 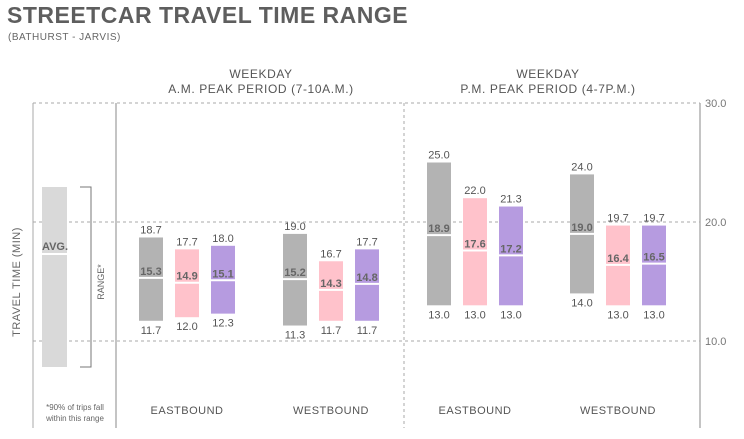 What do you see at coordinates (186, 277) in the screenshot?
I see `avg-label: 14.9` at bounding box center [186, 277].